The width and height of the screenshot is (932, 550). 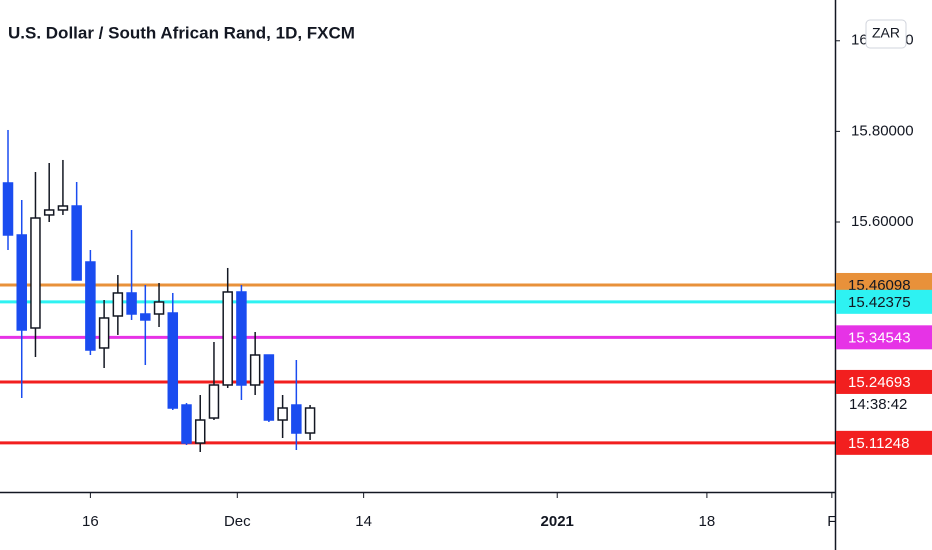 What do you see at coordinates (237, 521) in the screenshot?
I see `x-tick-label: Dec` at bounding box center [237, 521].